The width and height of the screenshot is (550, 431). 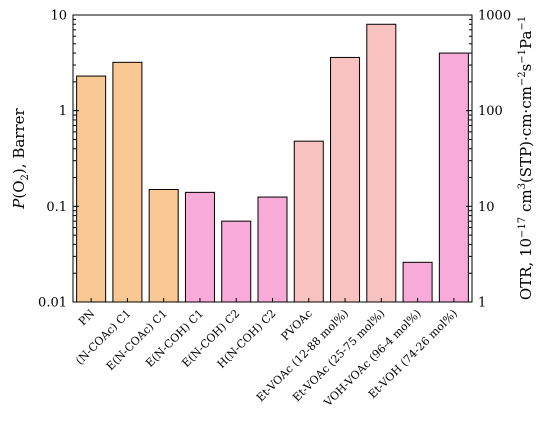 I want to click on y2-tick-labels: 1 10 100 1000, so click(x=494, y=160).